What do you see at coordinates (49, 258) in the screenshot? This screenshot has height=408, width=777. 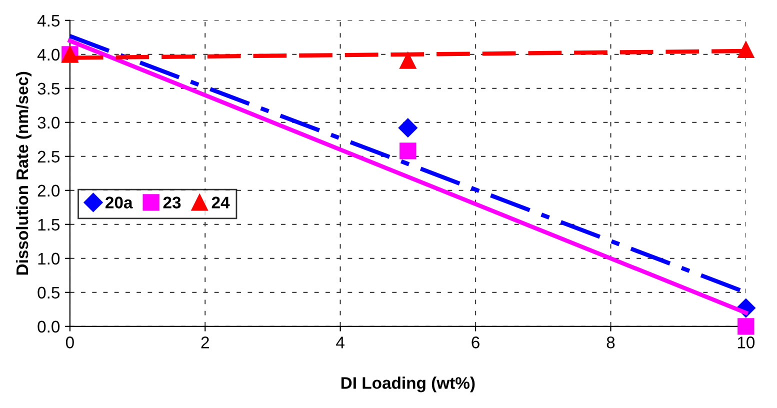 I see `y-tick-label: 1.0` at bounding box center [49, 258].